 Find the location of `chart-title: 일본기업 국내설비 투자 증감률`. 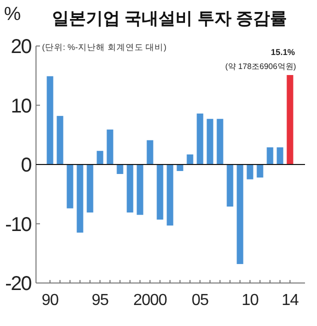

chart-title: 일본기업 국내설비 투자 증감률 is located at coordinates (170, 18).